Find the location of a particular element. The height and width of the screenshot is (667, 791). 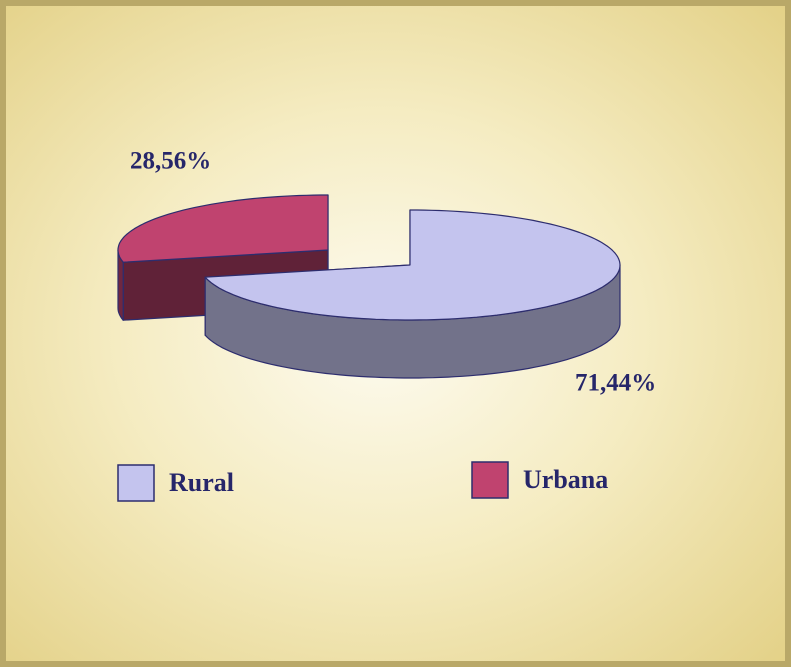

legend-label: Urbana is located at coordinates (565, 479).